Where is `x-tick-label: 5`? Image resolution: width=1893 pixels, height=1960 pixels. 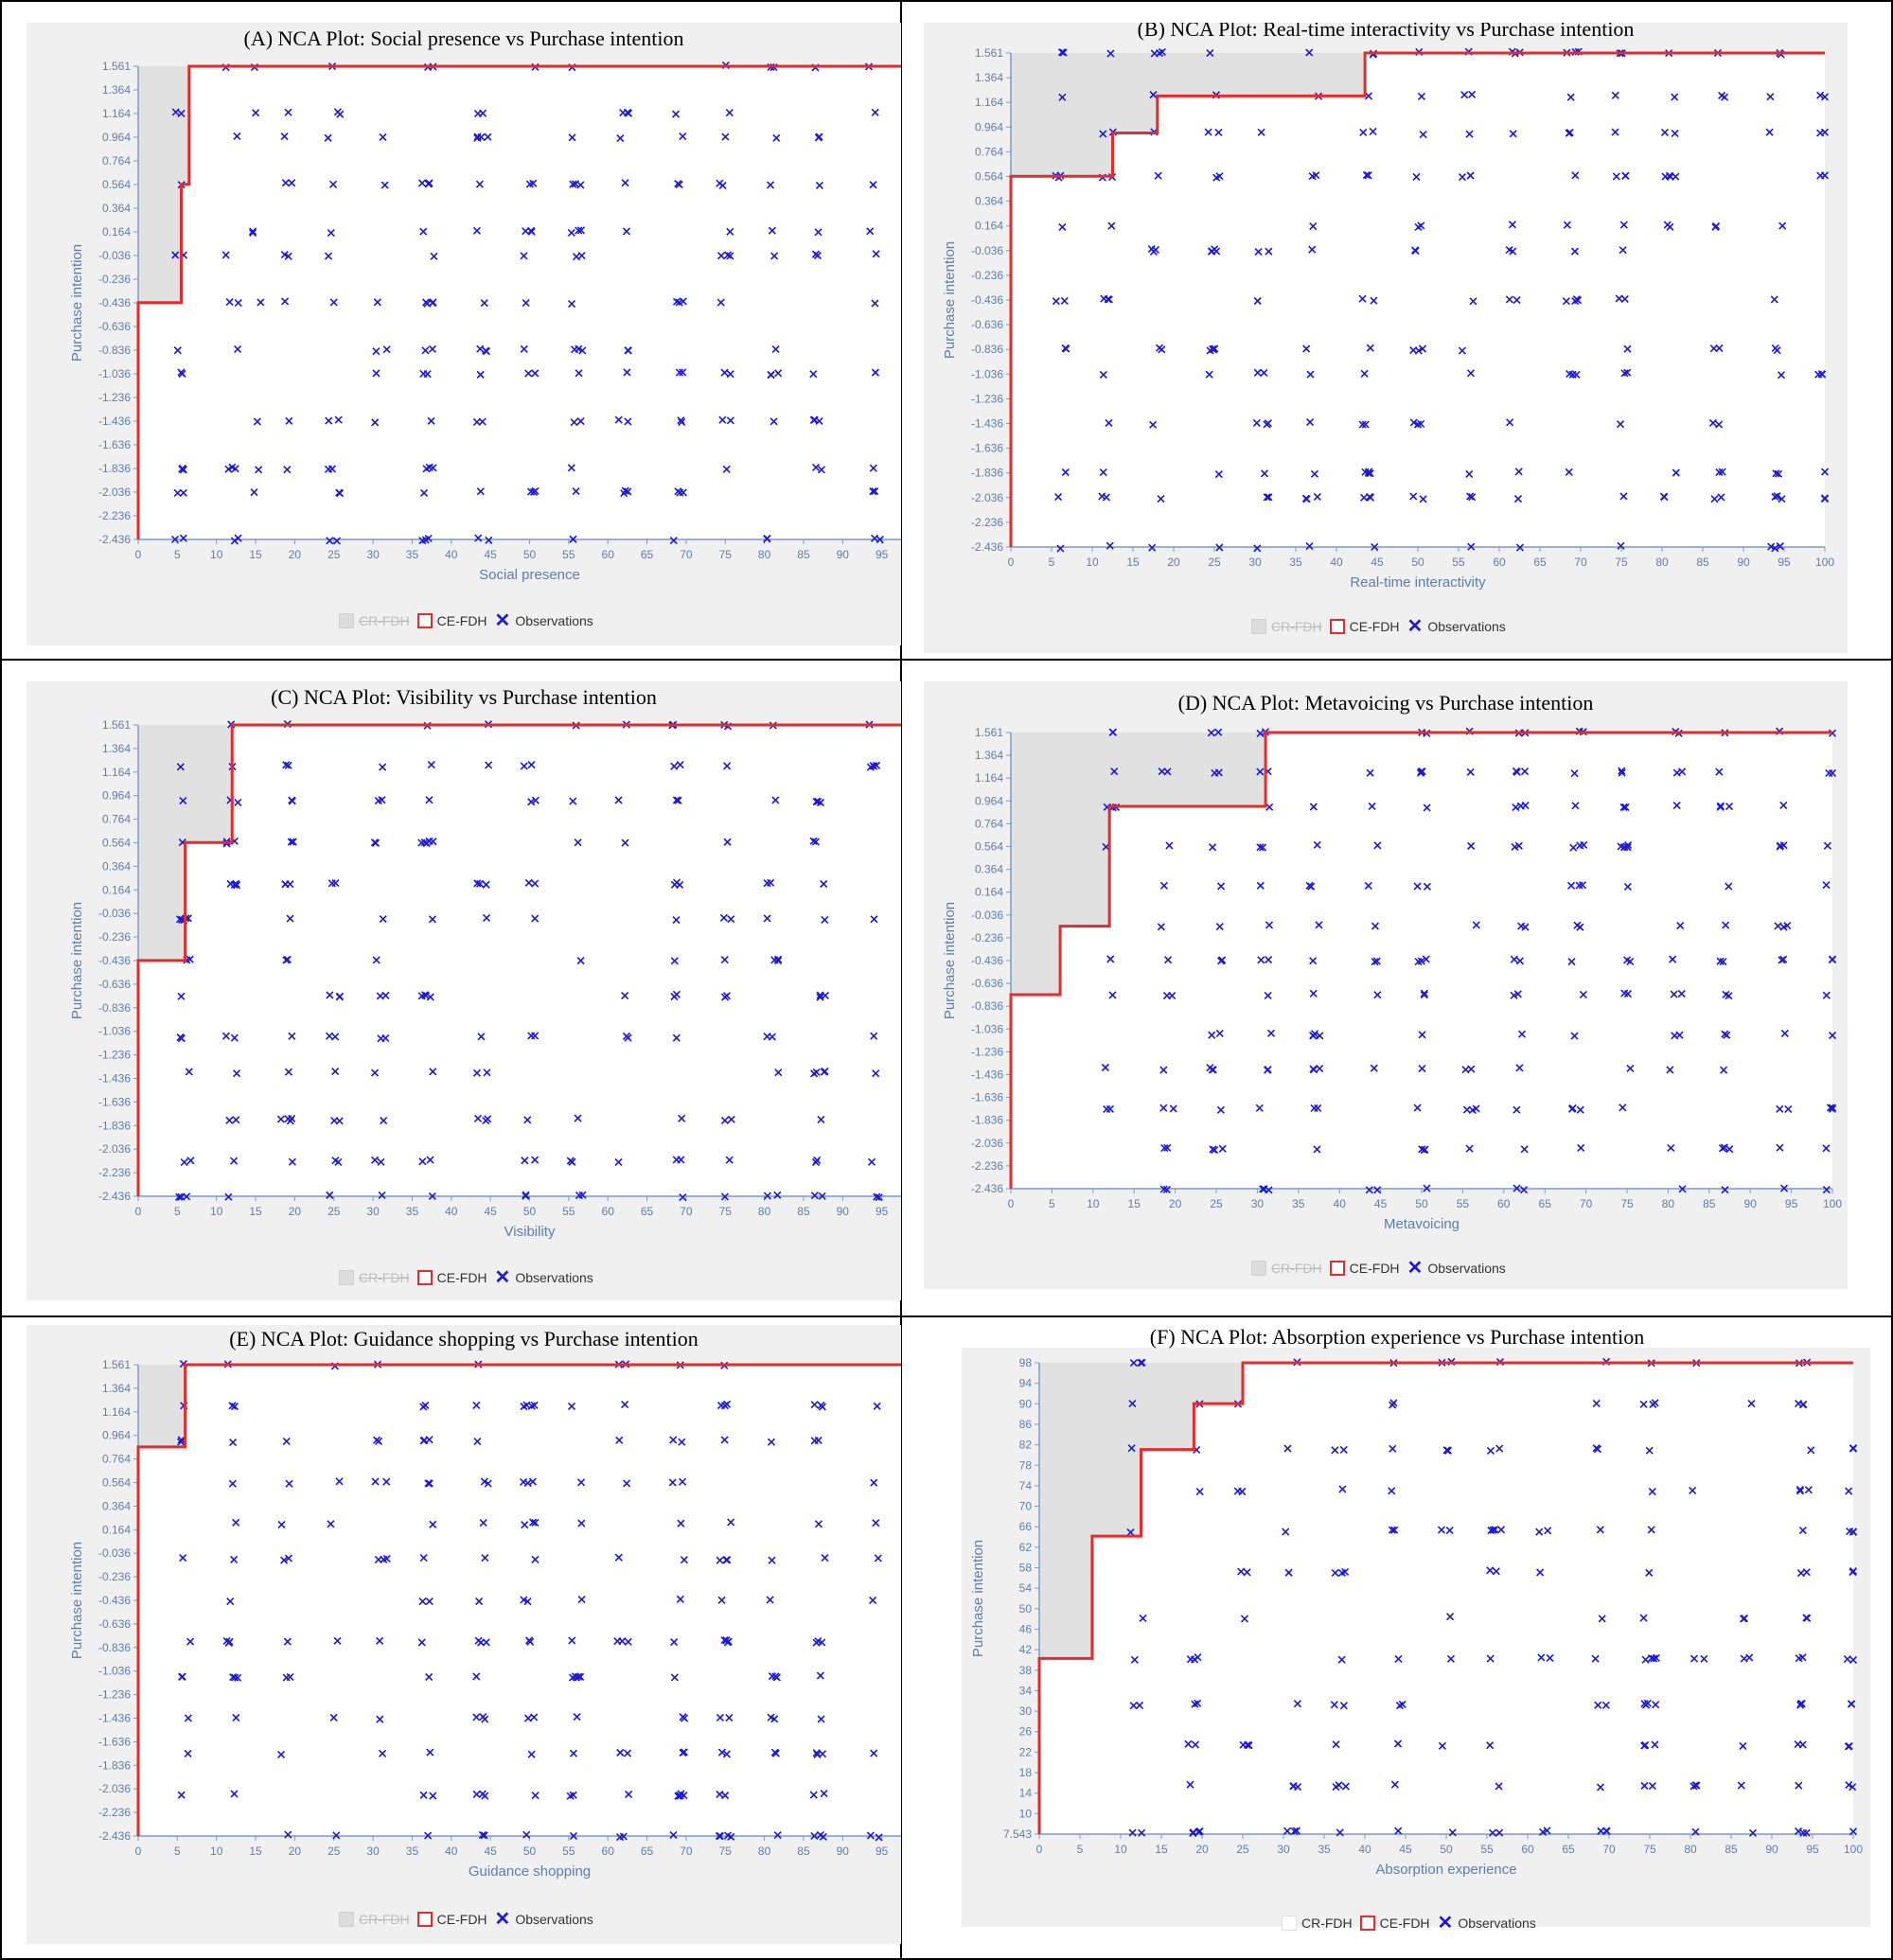
x-tick-label: 5 is located at coordinates (1081, 1849).